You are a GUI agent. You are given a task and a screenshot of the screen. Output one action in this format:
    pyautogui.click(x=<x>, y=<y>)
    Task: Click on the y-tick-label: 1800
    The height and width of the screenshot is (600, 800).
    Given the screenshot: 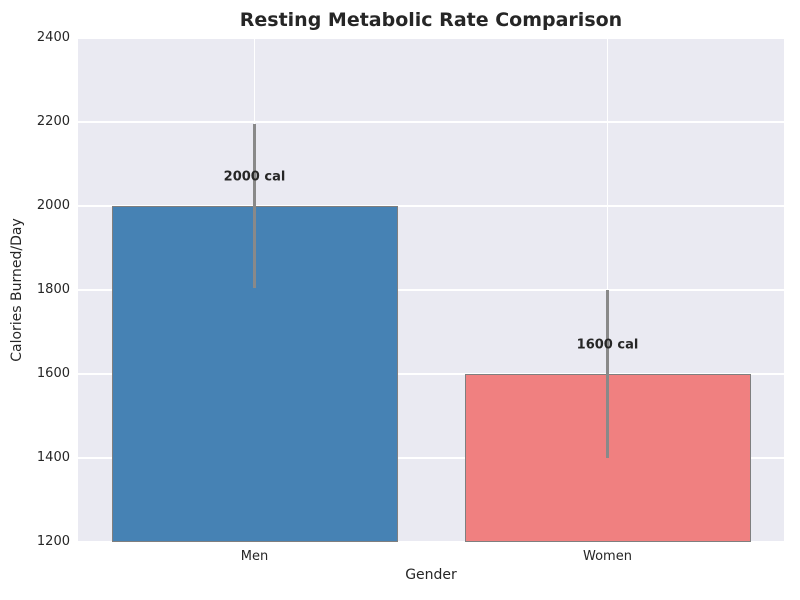 What is the action you would take?
    pyautogui.click(x=53, y=289)
    